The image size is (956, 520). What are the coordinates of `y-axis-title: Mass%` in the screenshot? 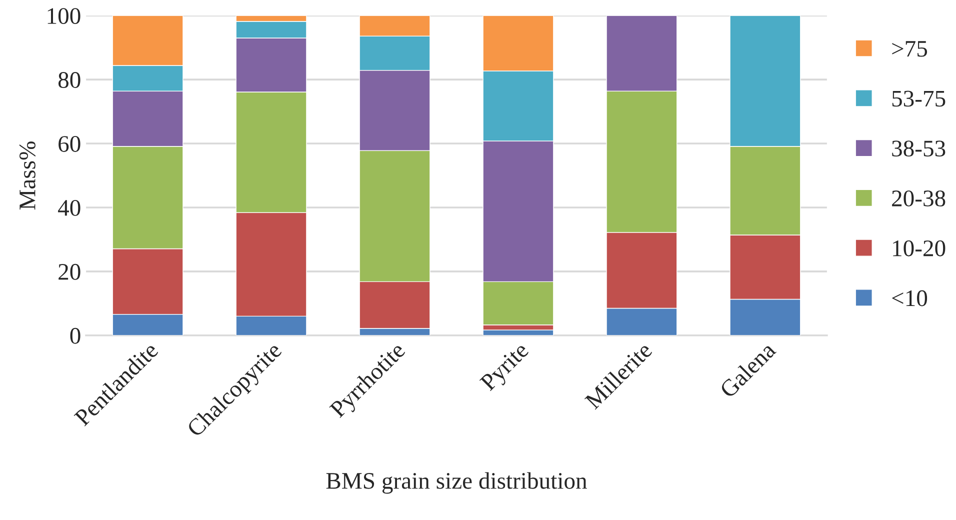 It's located at (27, 176).